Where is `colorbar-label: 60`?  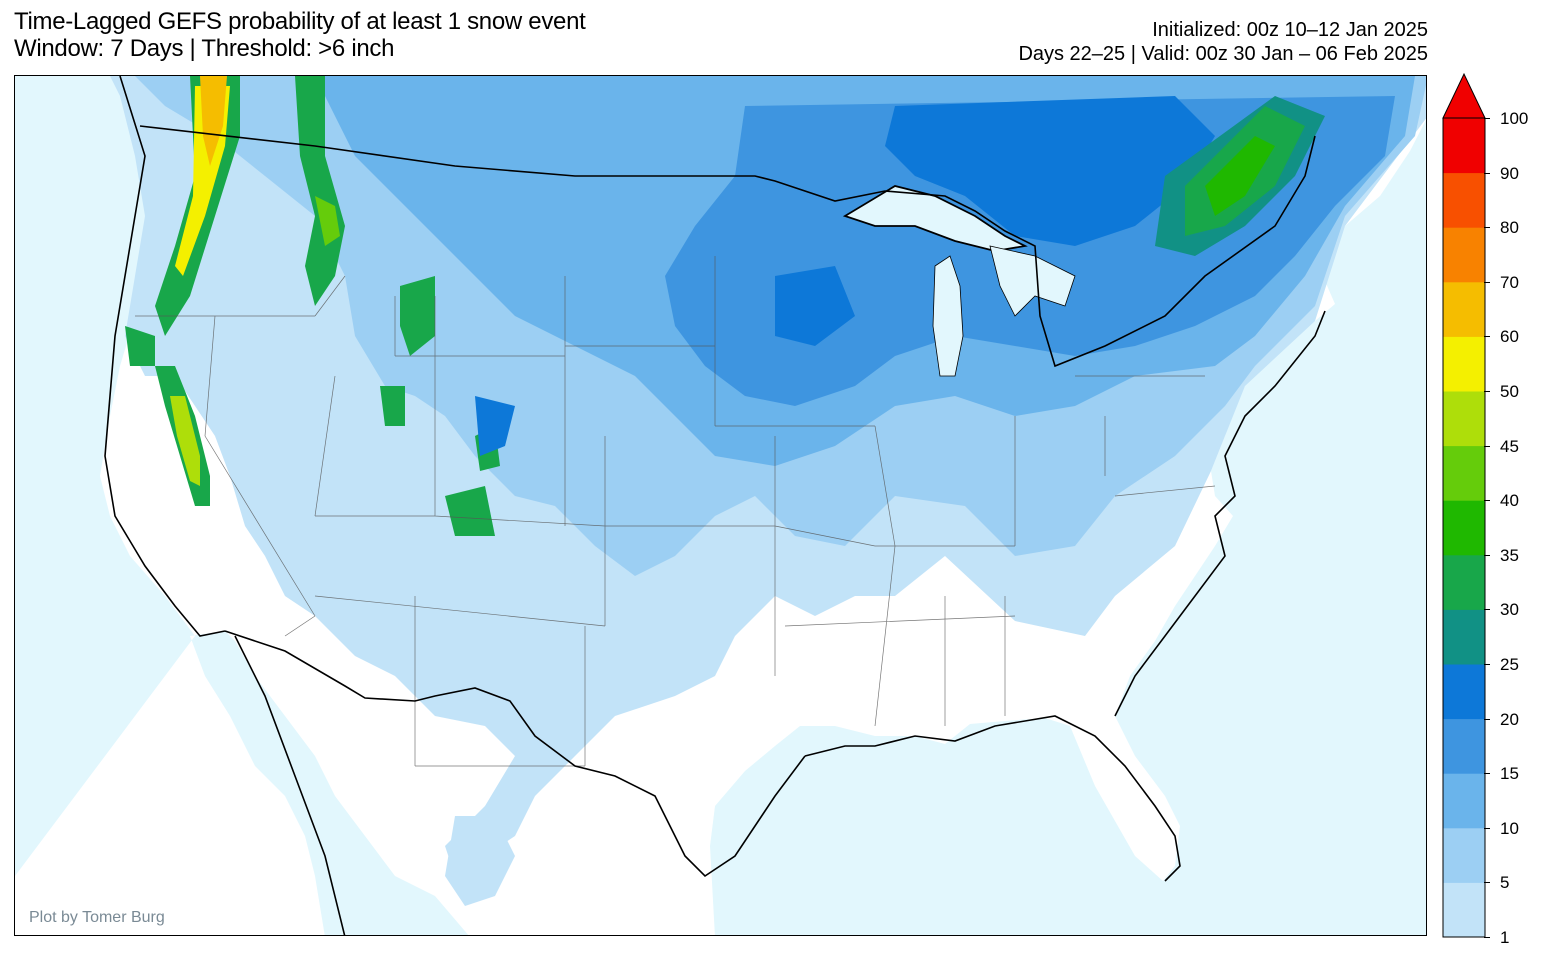
colorbar-label: 60 is located at coordinates (1509, 337).